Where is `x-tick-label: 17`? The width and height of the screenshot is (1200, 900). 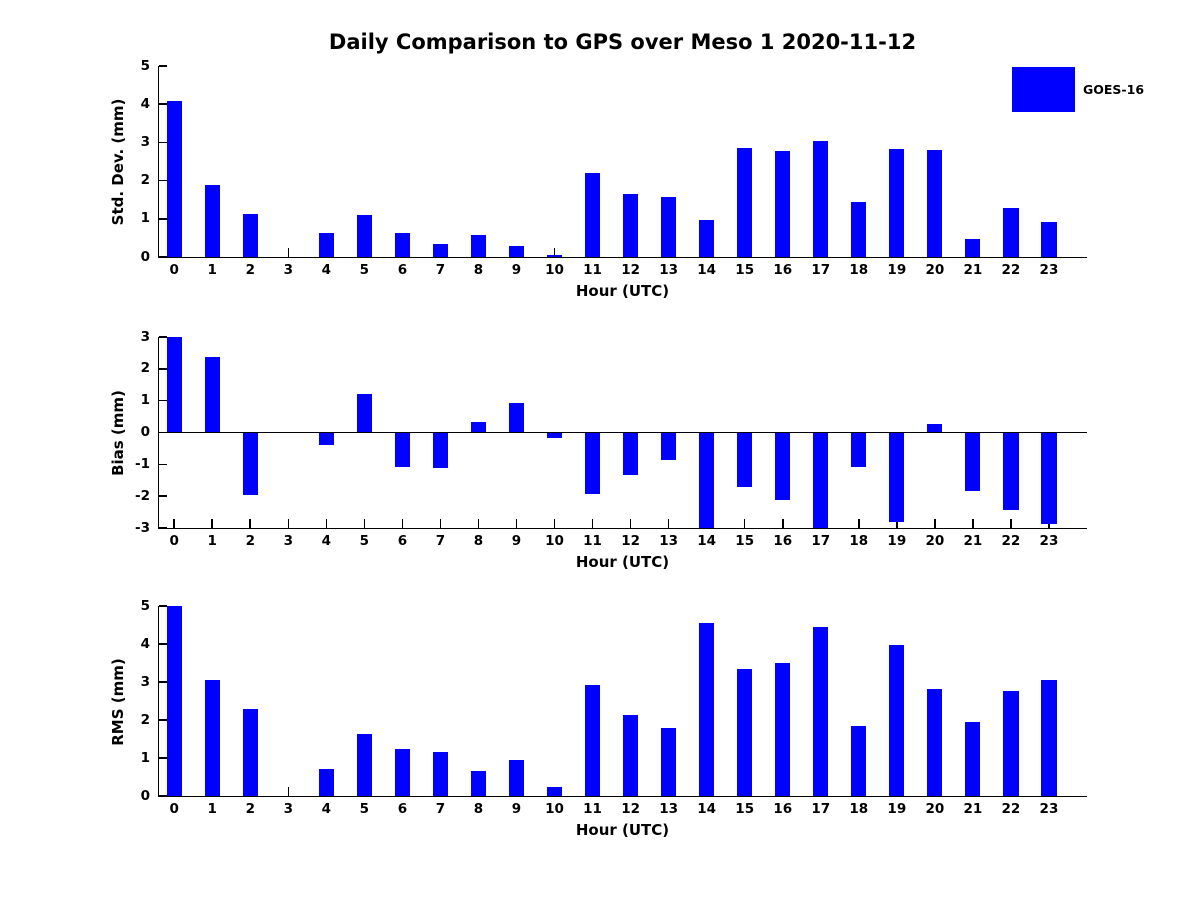 x-tick-label: 17 is located at coordinates (821, 809).